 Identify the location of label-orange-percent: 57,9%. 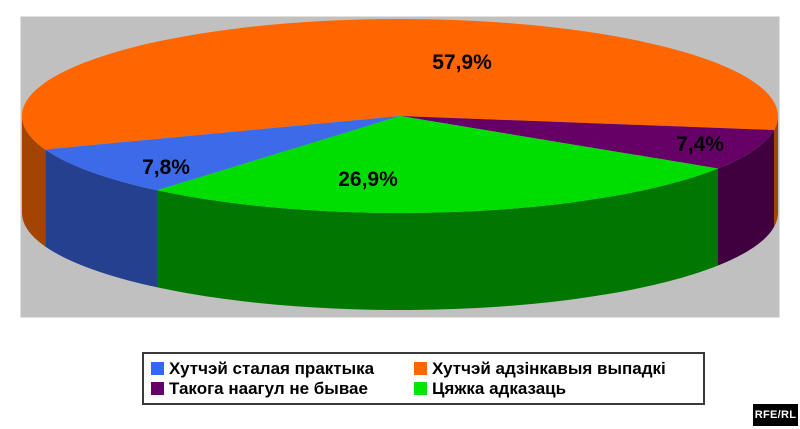
(462, 62).